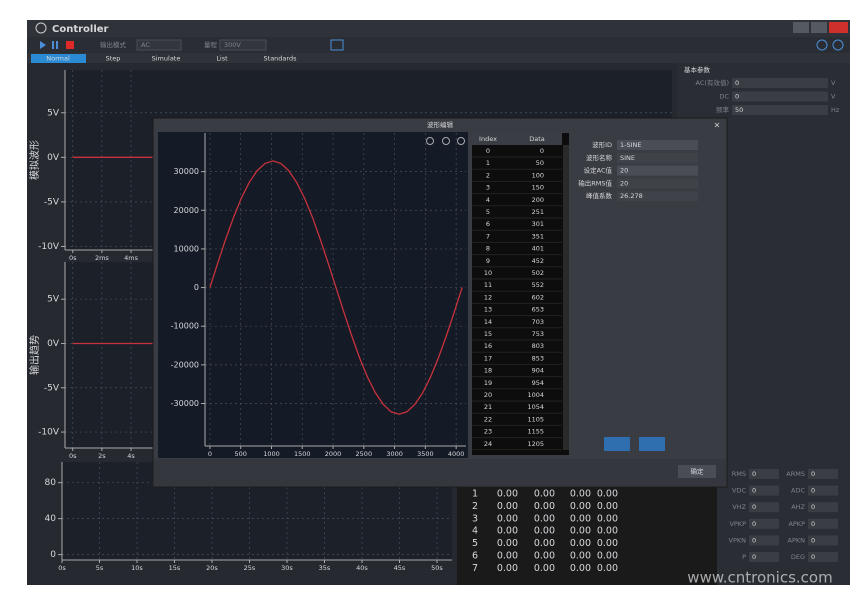 This screenshot has height=592, width=861. I want to click on y-tick-label: -5V, so click(52, 388).